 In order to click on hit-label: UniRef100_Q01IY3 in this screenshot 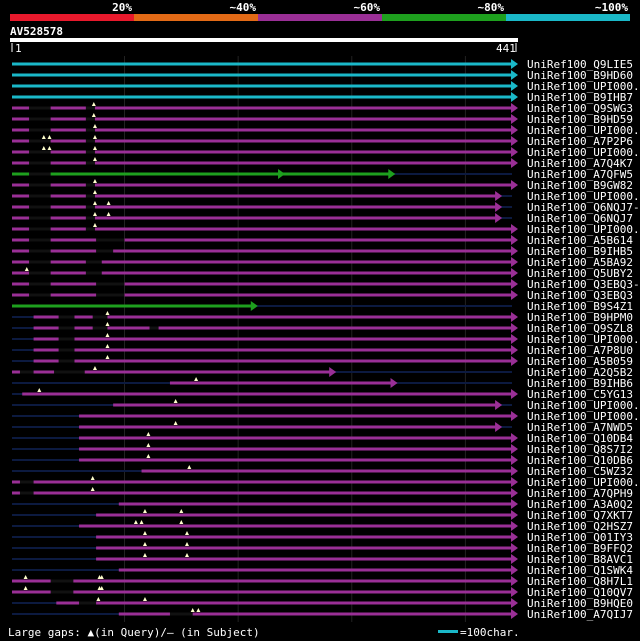, I will do `click(580, 537)`.